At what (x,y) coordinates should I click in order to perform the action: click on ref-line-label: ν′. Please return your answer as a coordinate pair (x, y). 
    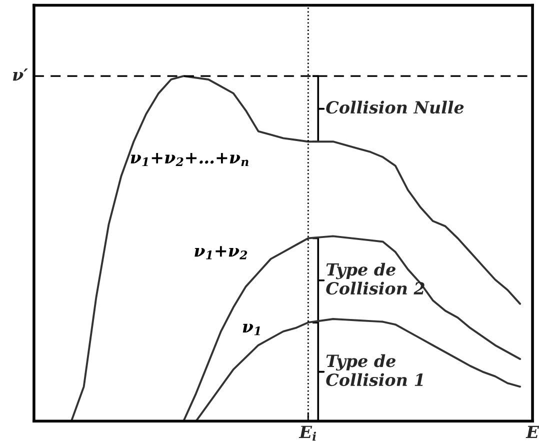
    Looking at the image, I should click on (20, 74).